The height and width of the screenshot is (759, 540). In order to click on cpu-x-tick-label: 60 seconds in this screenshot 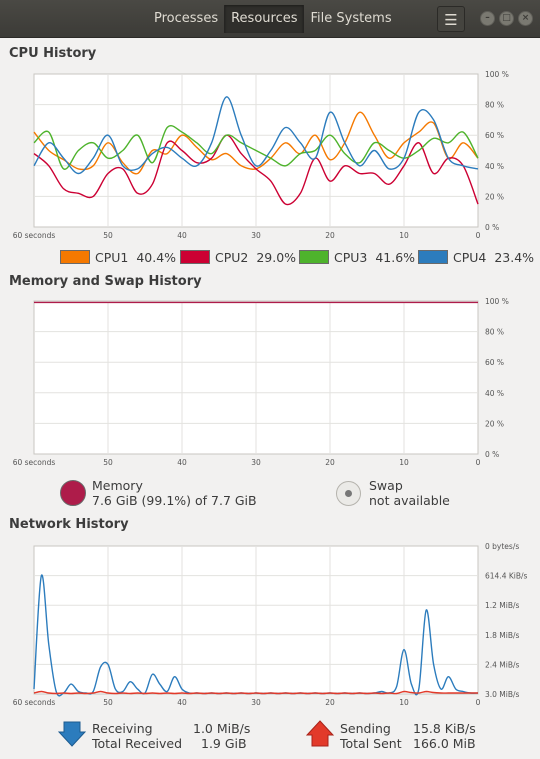, I will do `click(34, 235)`.